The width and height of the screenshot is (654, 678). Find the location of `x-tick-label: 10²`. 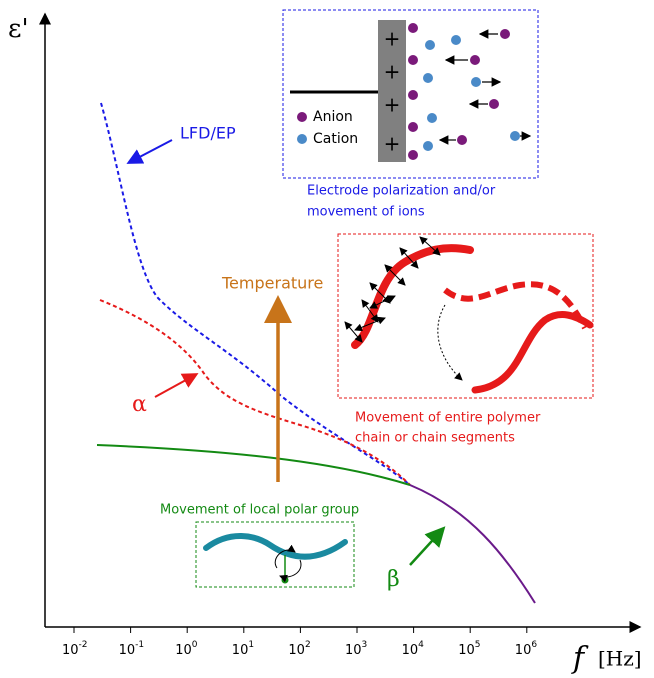

x-tick-label: 10² is located at coordinates (299, 649).